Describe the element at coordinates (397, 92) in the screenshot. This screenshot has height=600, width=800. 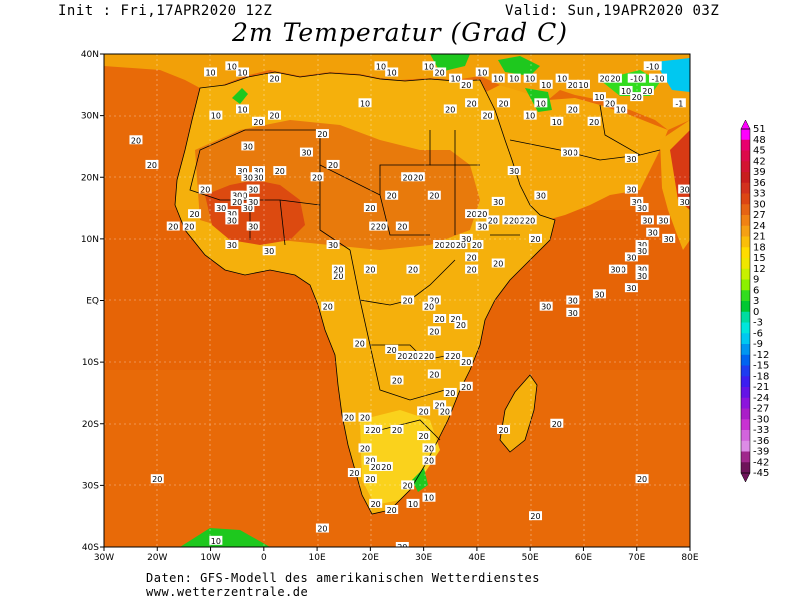
I see `north-land` at that location.